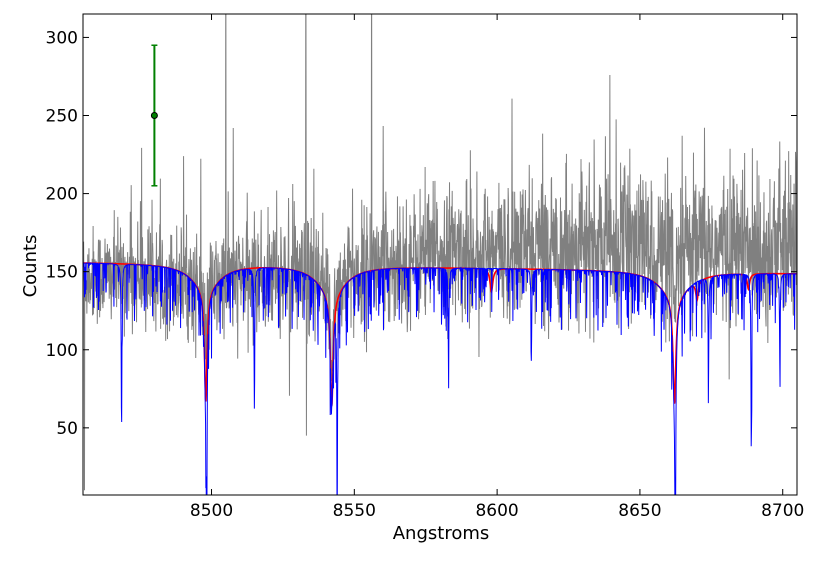 This screenshot has height=562, width=830. Describe the element at coordinates (782, 511) in the screenshot. I see `x-tick-label: 8700` at that location.